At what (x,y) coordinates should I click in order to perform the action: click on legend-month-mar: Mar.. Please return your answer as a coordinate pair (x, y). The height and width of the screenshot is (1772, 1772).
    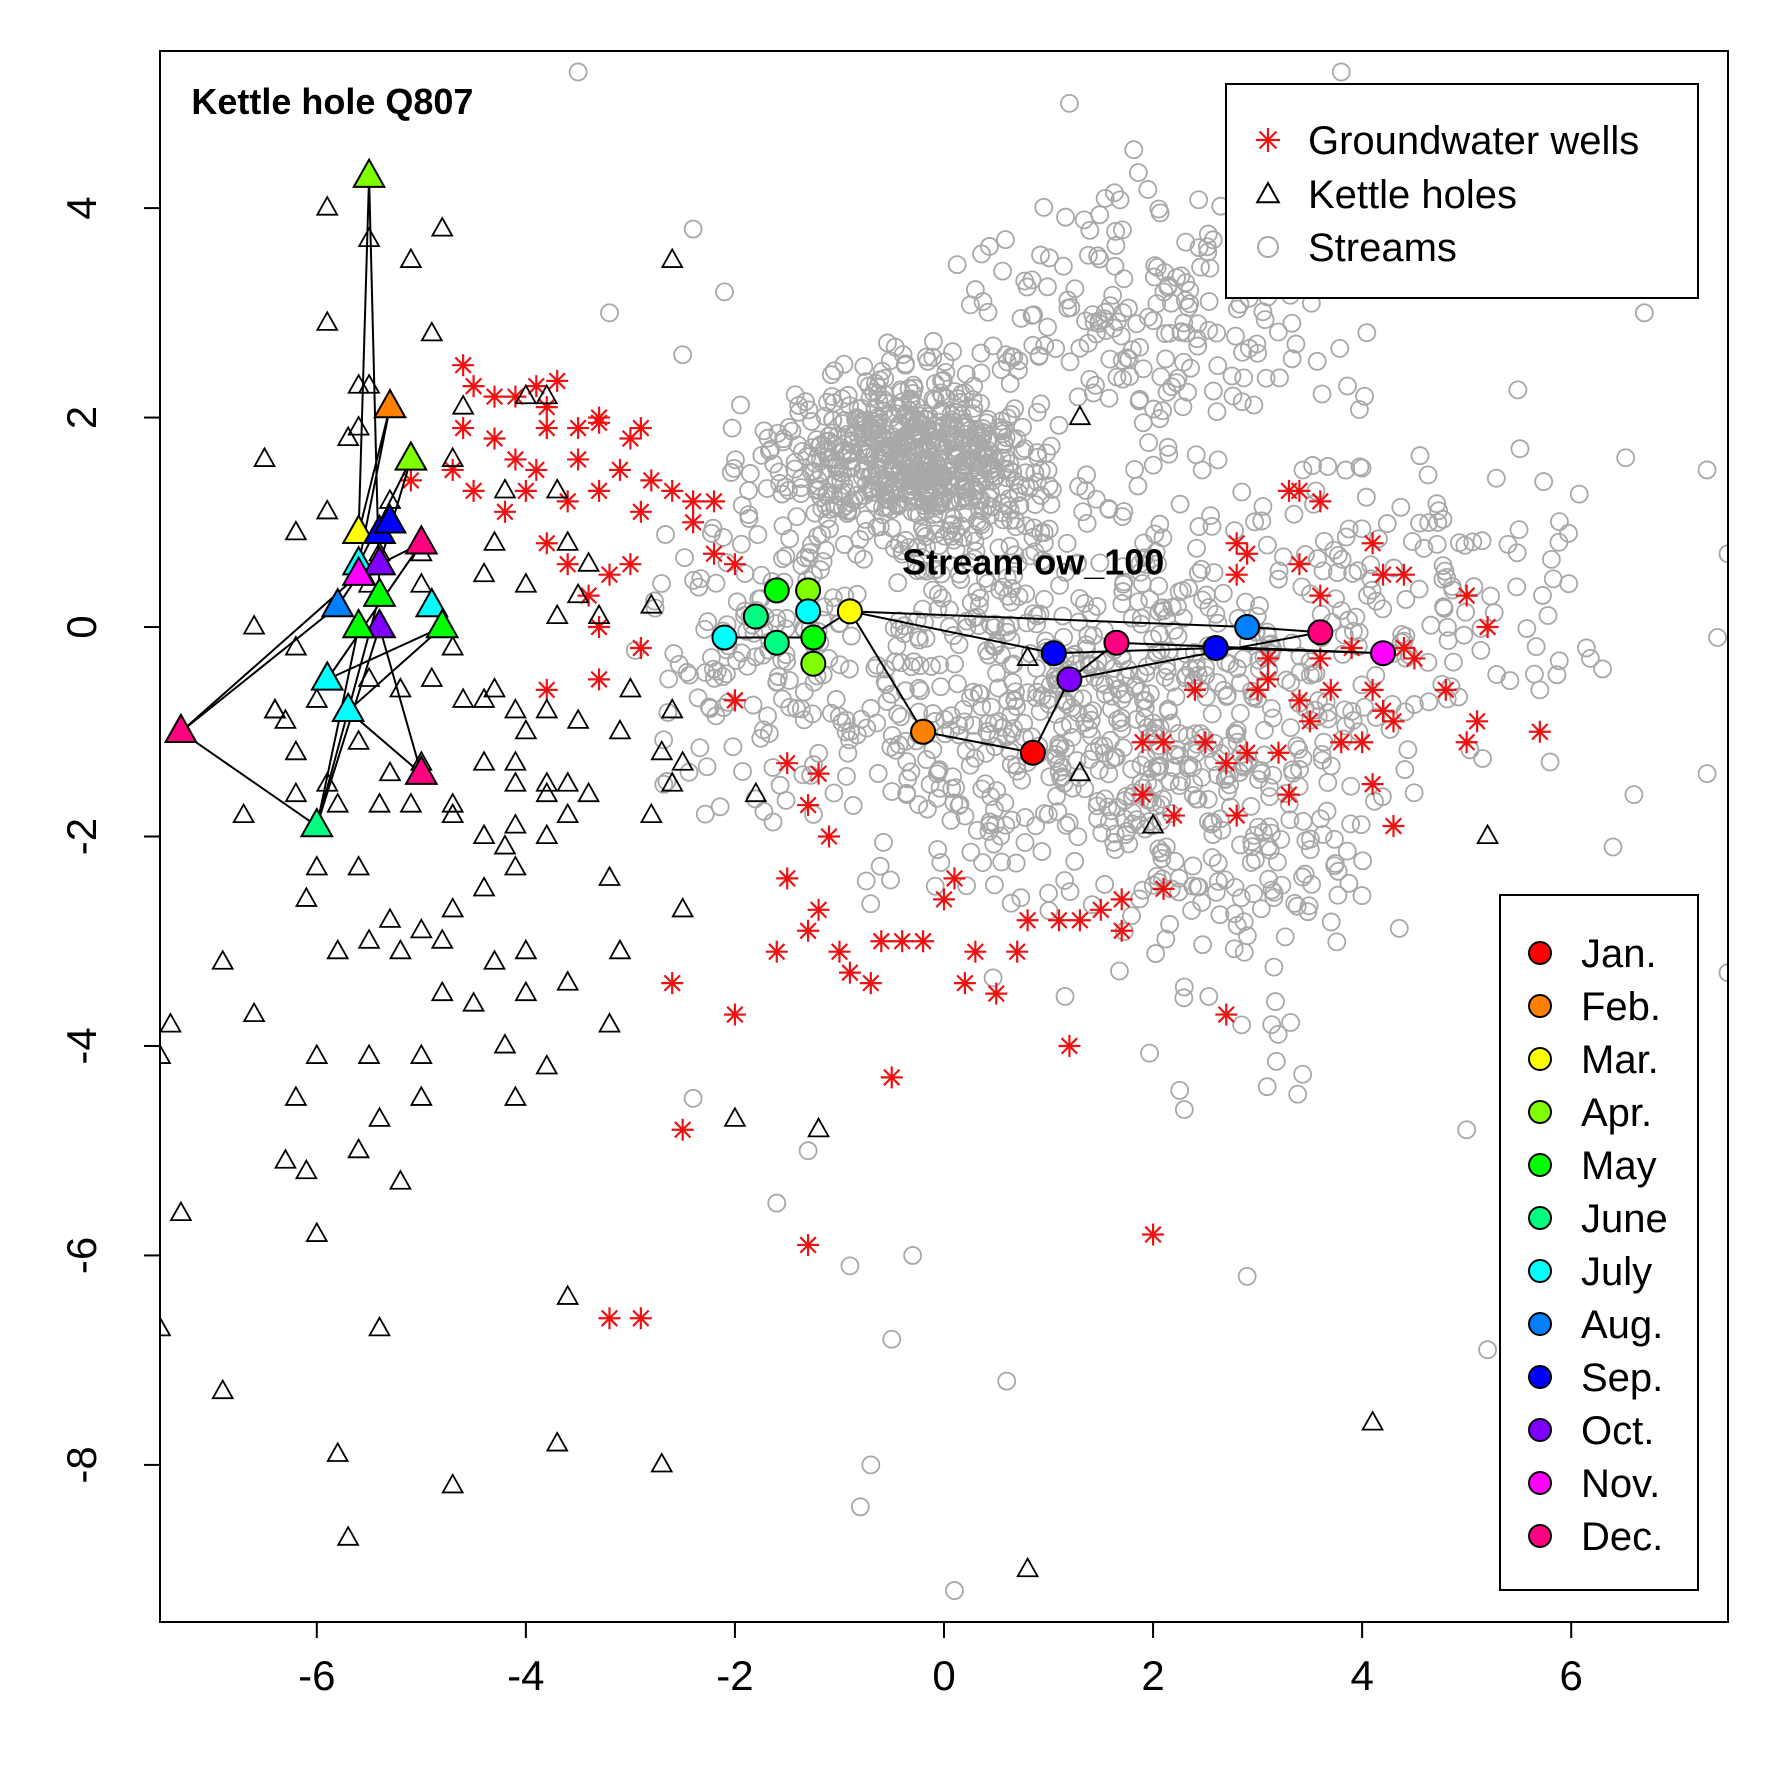
    Looking at the image, I should click on (1620, 1060).